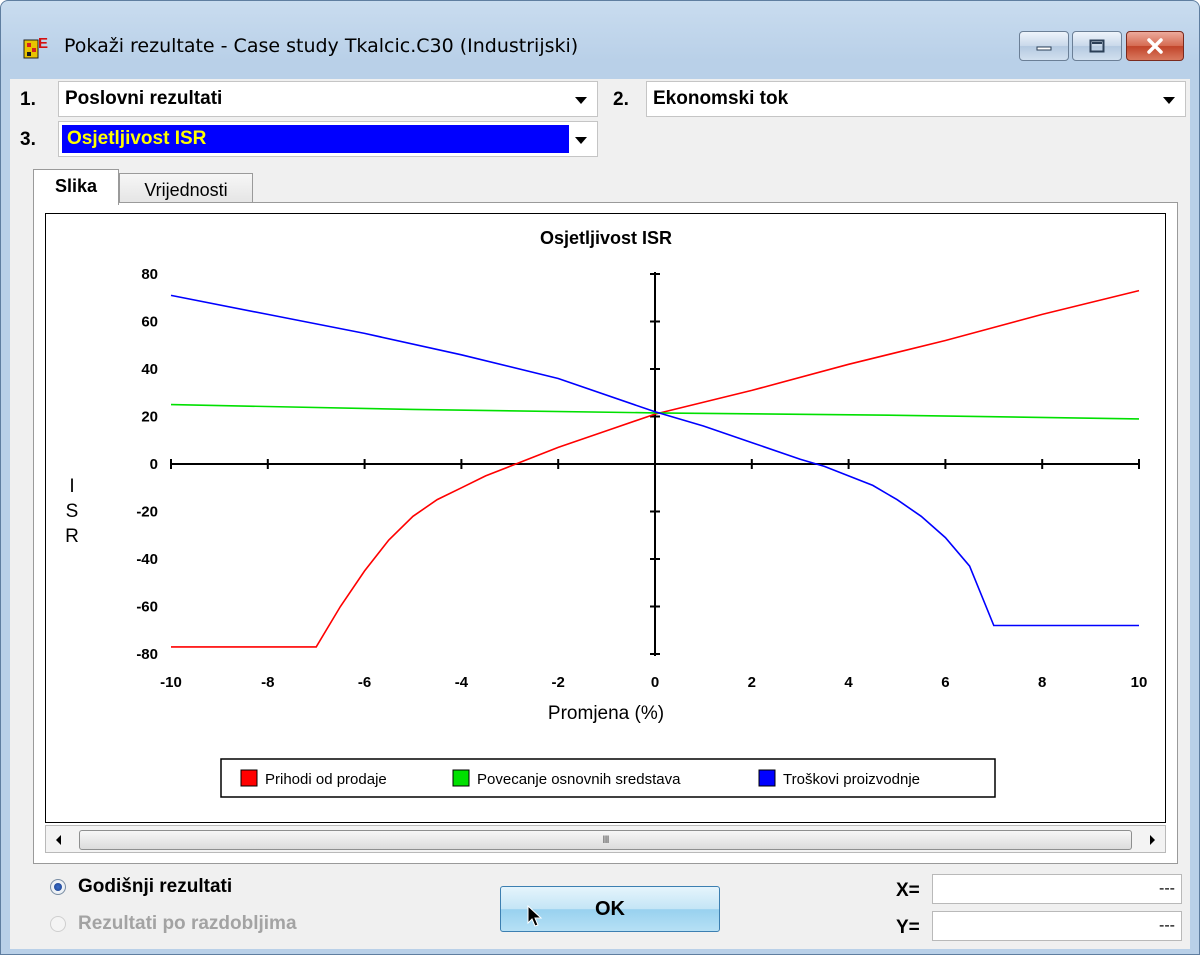 Image resolution: width=1200 pixels, height=955 pixels. I want to click on tab-vrijednosti-label: Vrijednosti, so click(186, 190).